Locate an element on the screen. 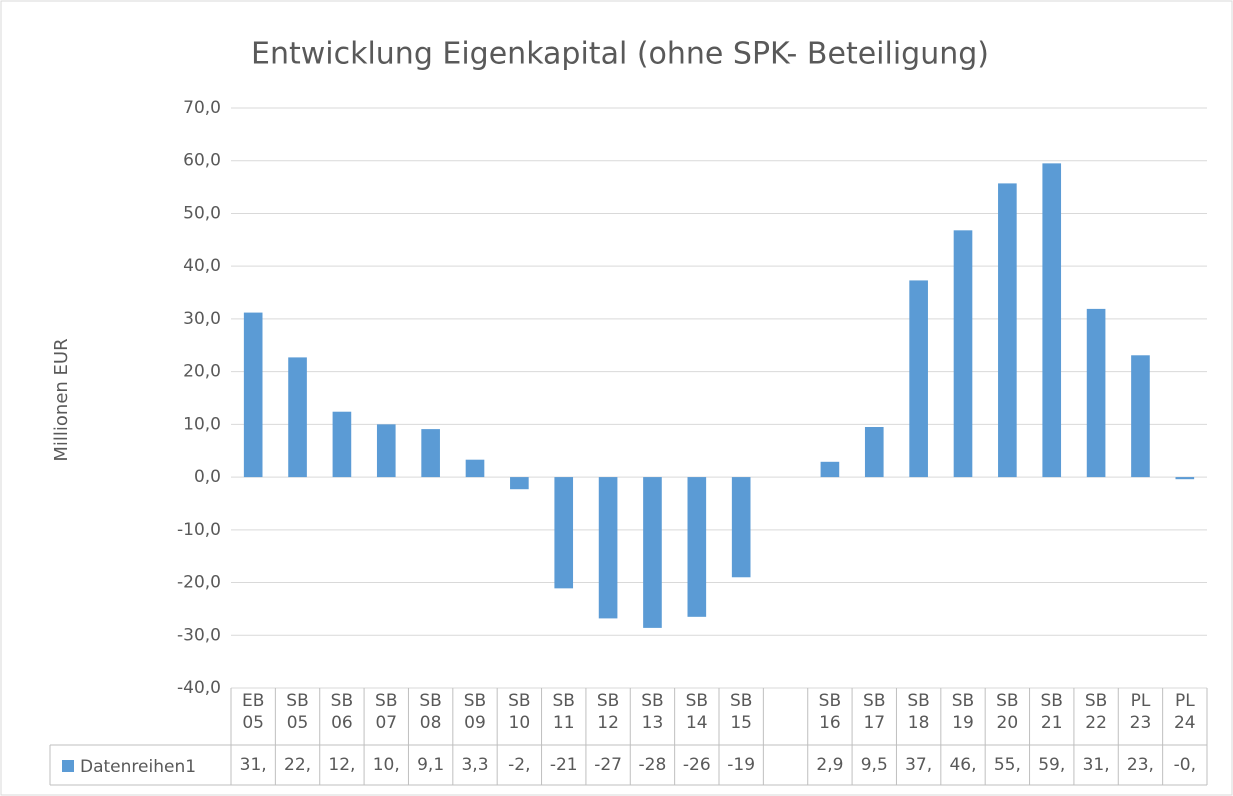  value-label: -27 is located at coordinates (608, 765).